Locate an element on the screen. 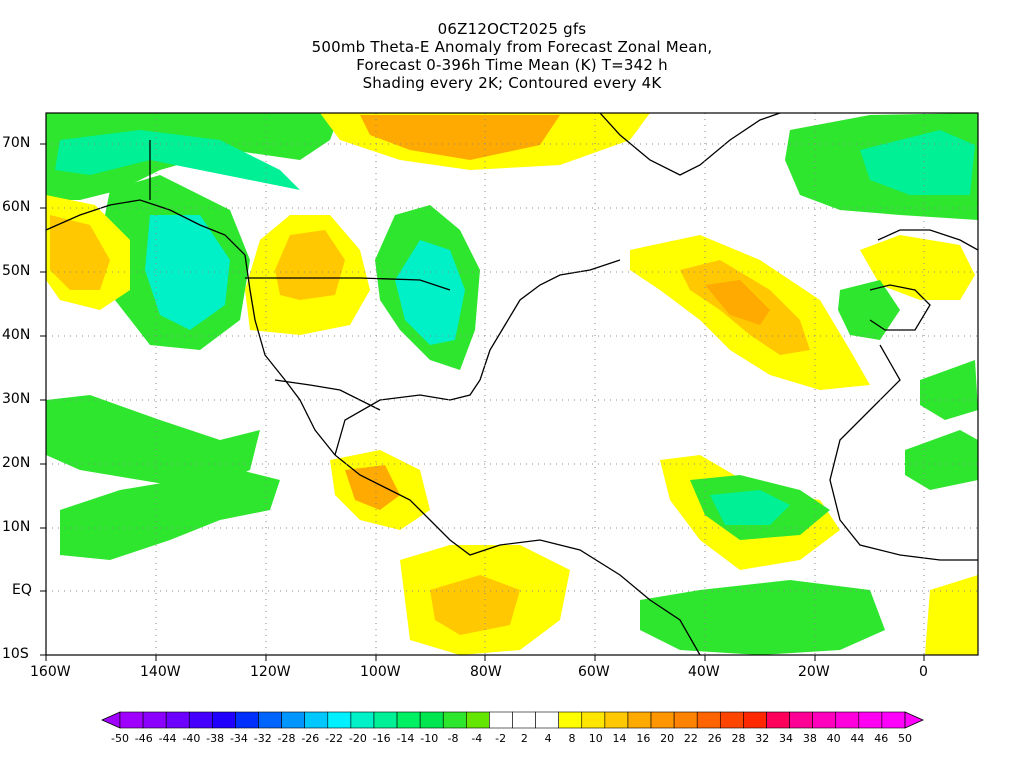 This screenshot has height=768, width=1024. colorbar-label: -40 is located at coordinates (191, 738).